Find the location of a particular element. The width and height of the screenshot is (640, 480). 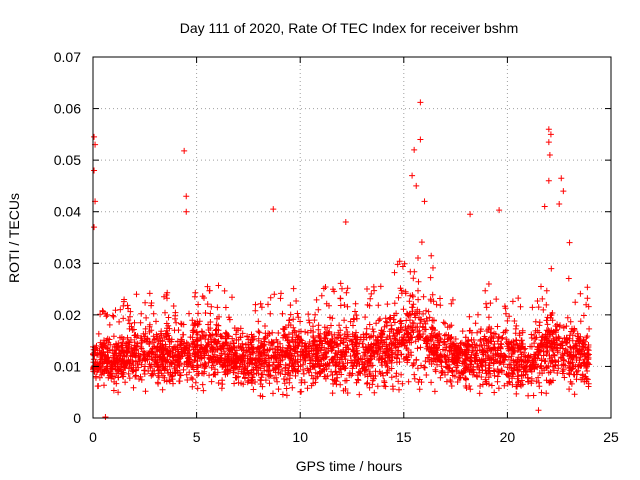

x-tick-label: 0 is located at coordinates (93, 437).